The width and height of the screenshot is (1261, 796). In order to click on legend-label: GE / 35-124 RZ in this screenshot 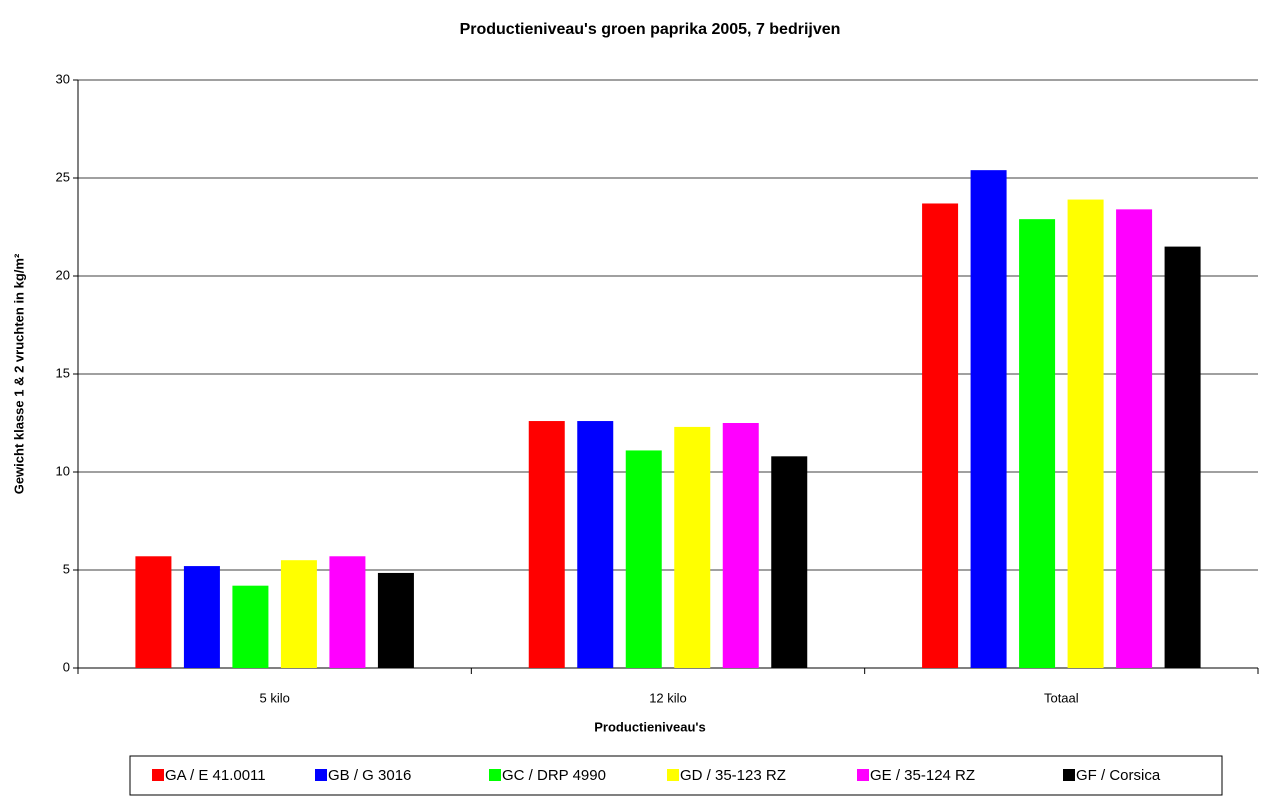, I will do `click(922, 775)`.